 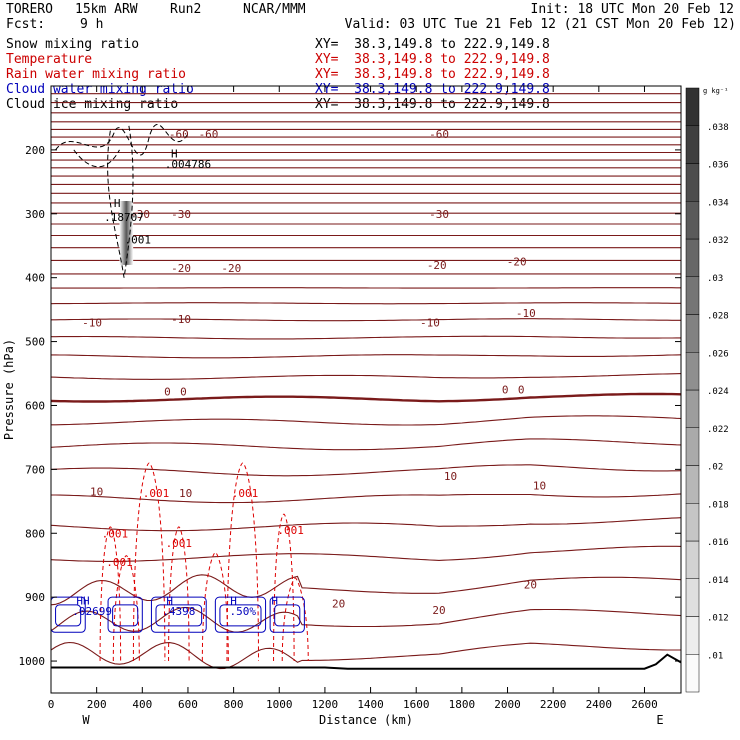 I want to click on cloud-water-label: HH, so click(x=82, y=600).